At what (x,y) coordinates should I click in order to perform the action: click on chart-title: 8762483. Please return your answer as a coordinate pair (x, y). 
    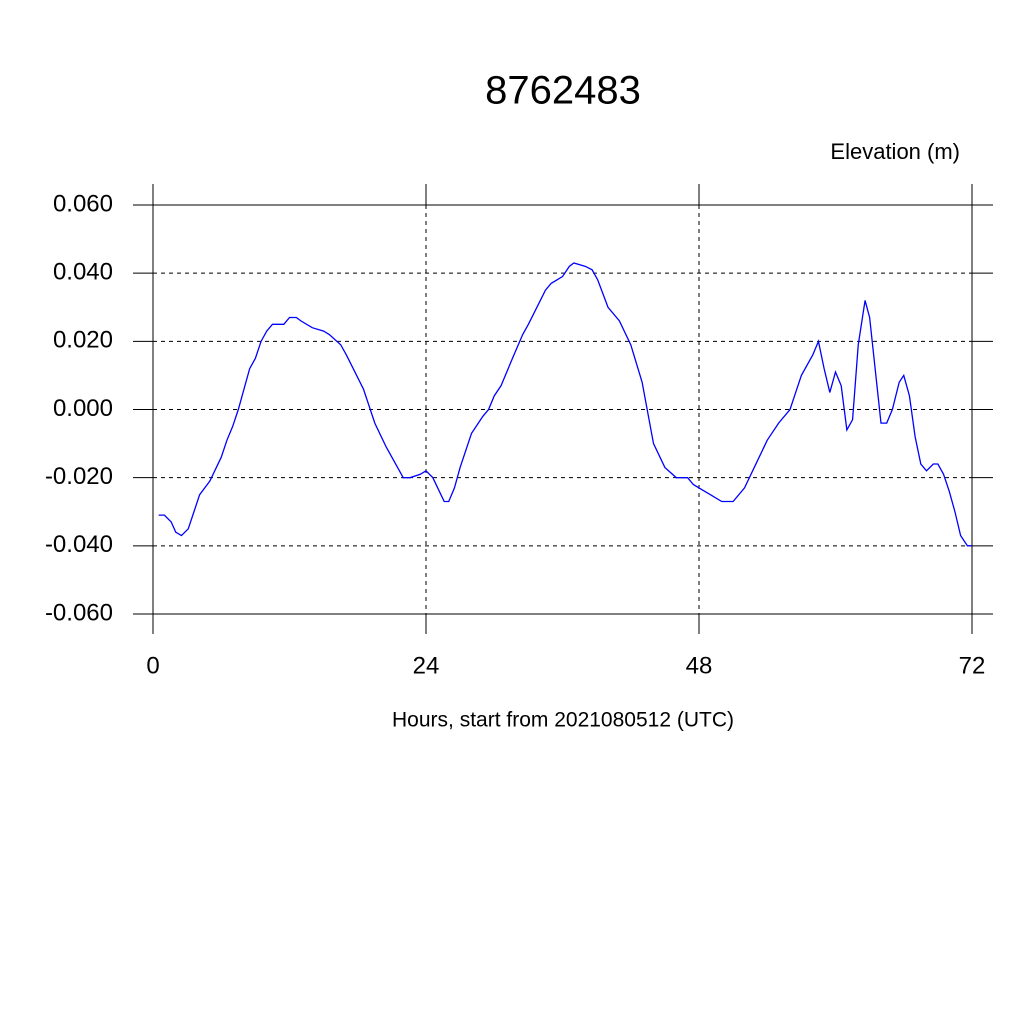
    Looking at the image, I should click on (563, 91).